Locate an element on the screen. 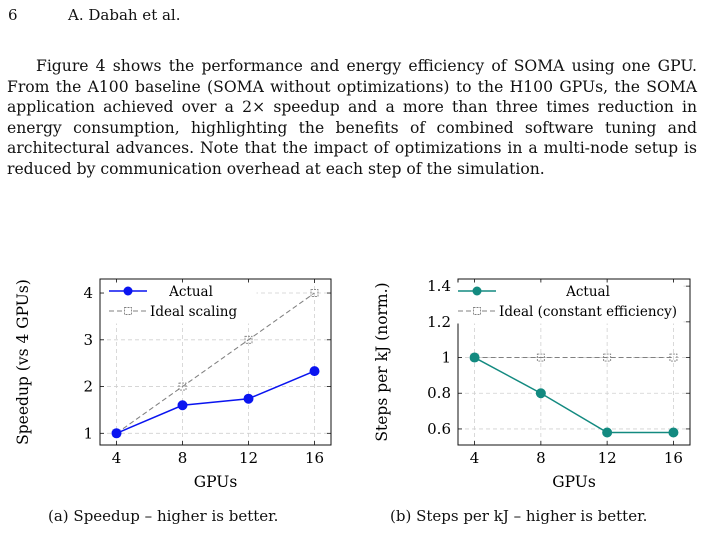  legend-label-ideal: Ideal scaling is located at coordinates (193, 312).